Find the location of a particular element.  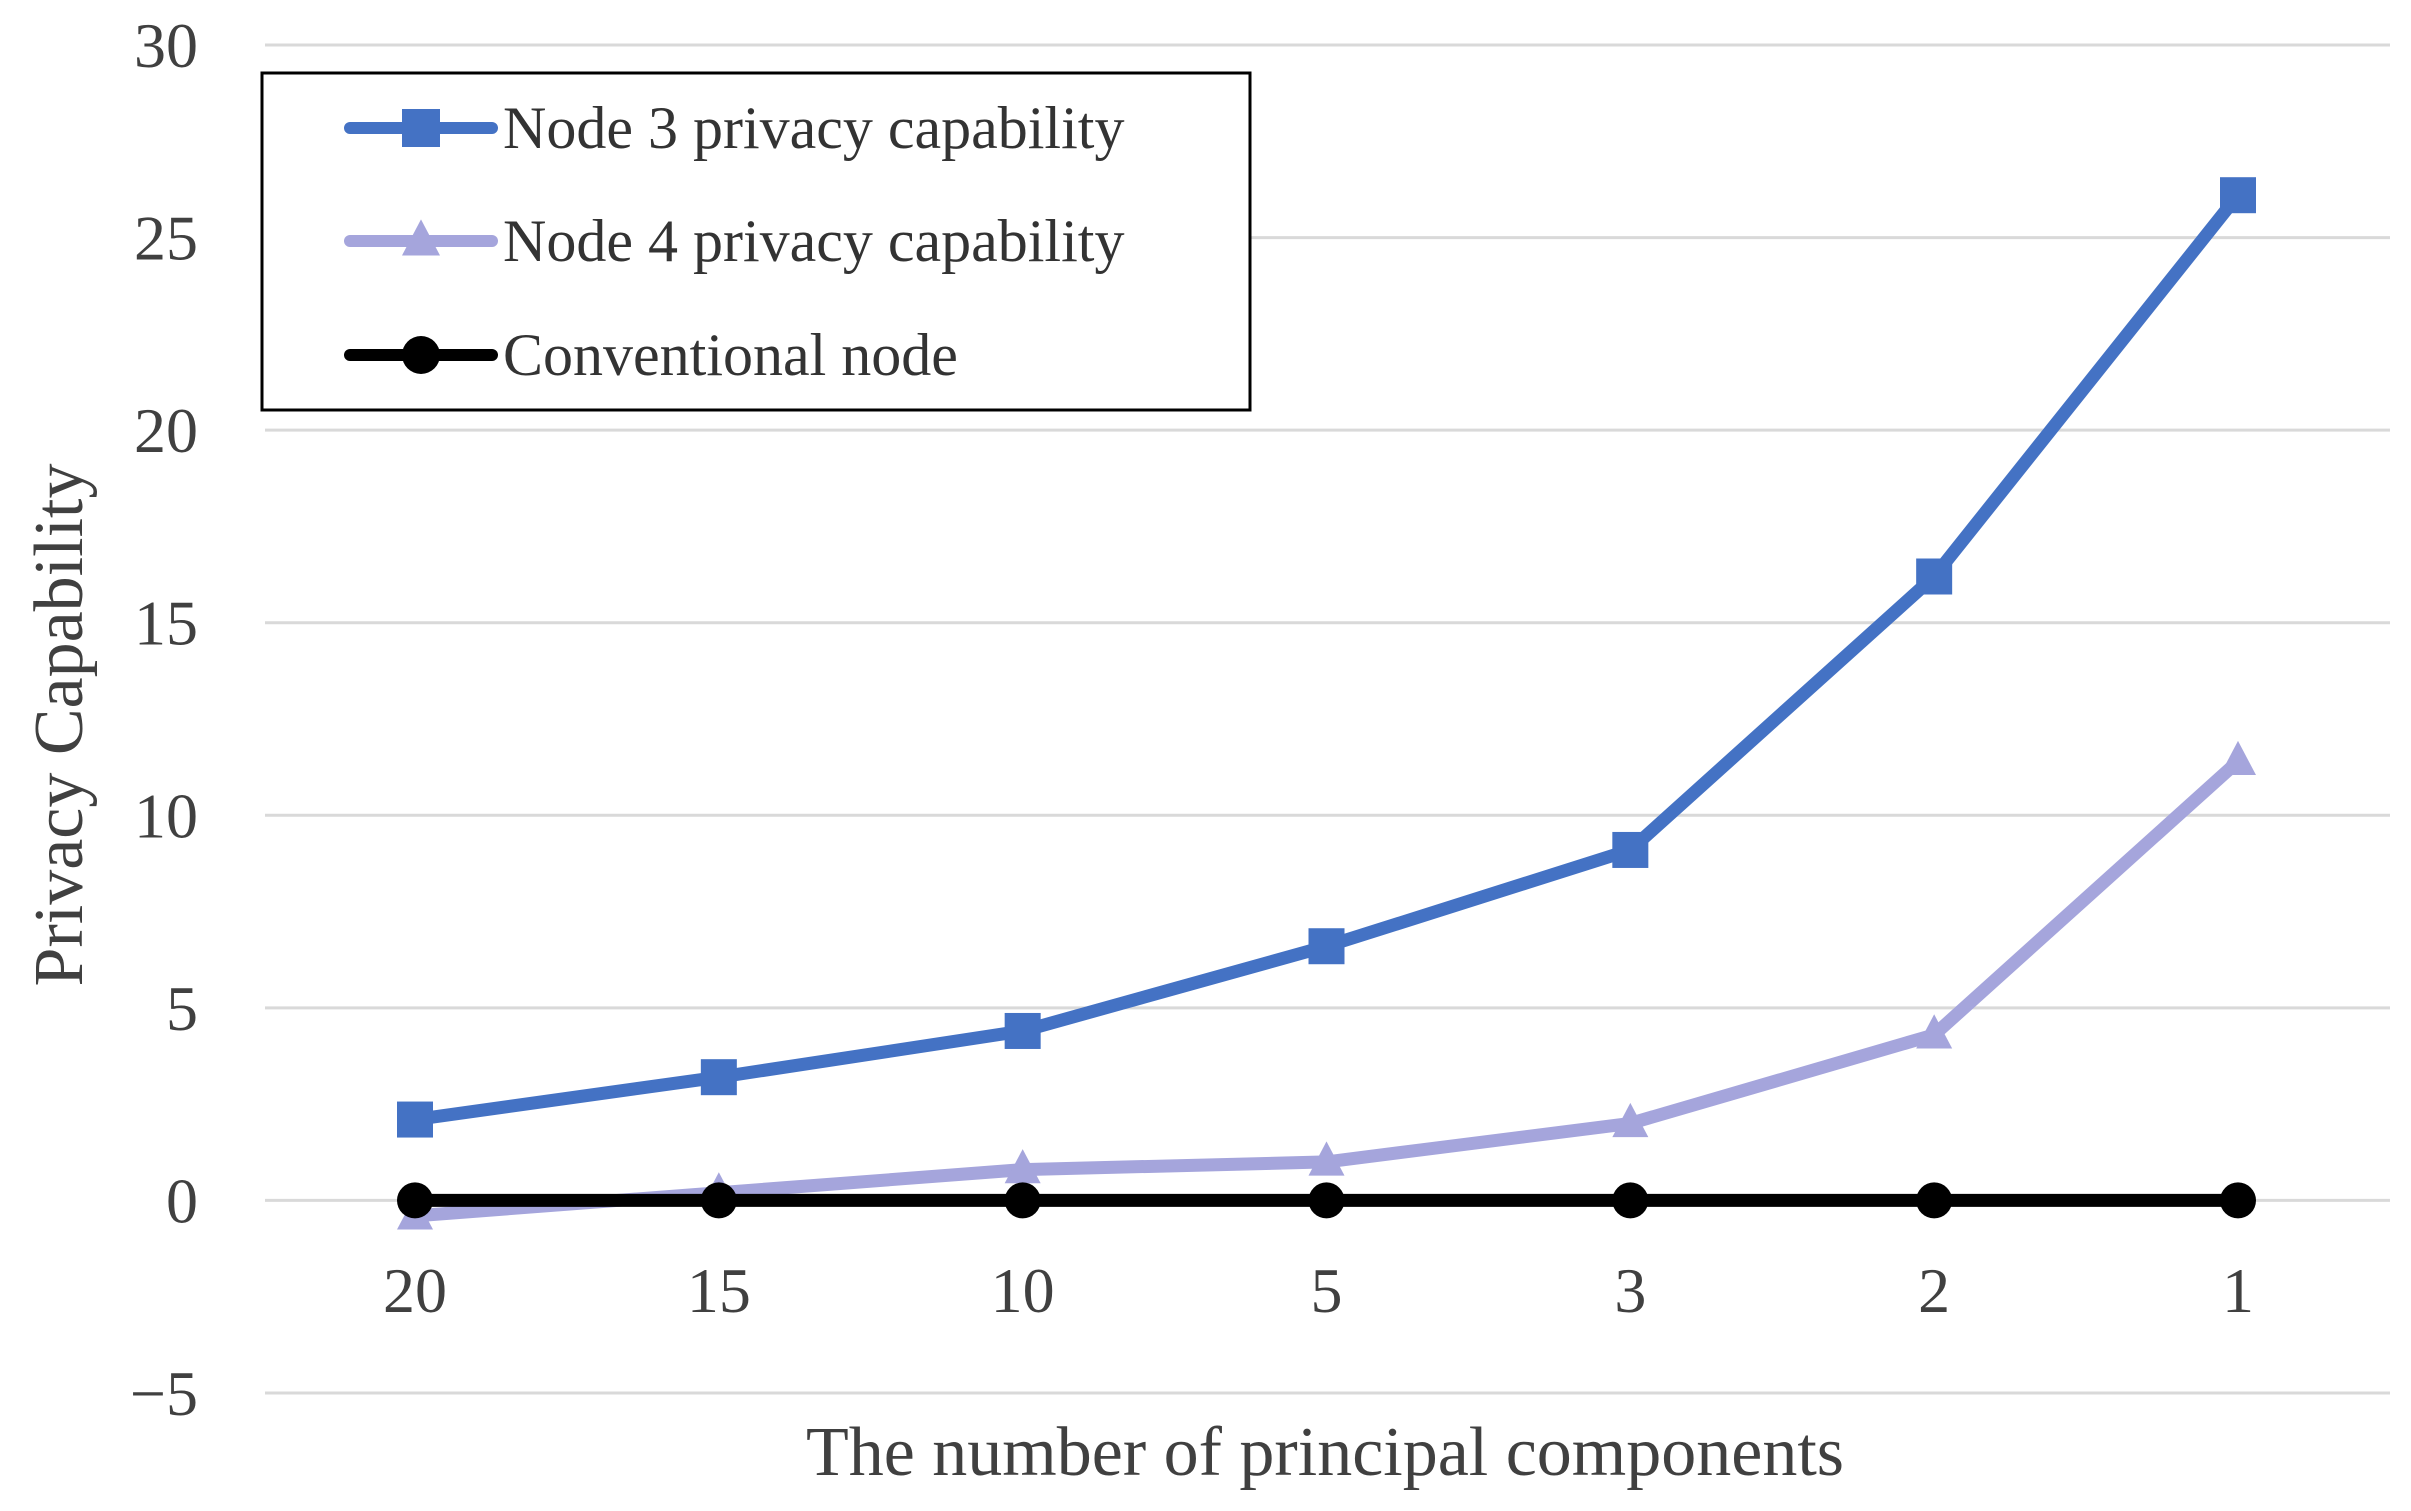

x-tick-label: 1 is located at coordinates (2238, 1290).